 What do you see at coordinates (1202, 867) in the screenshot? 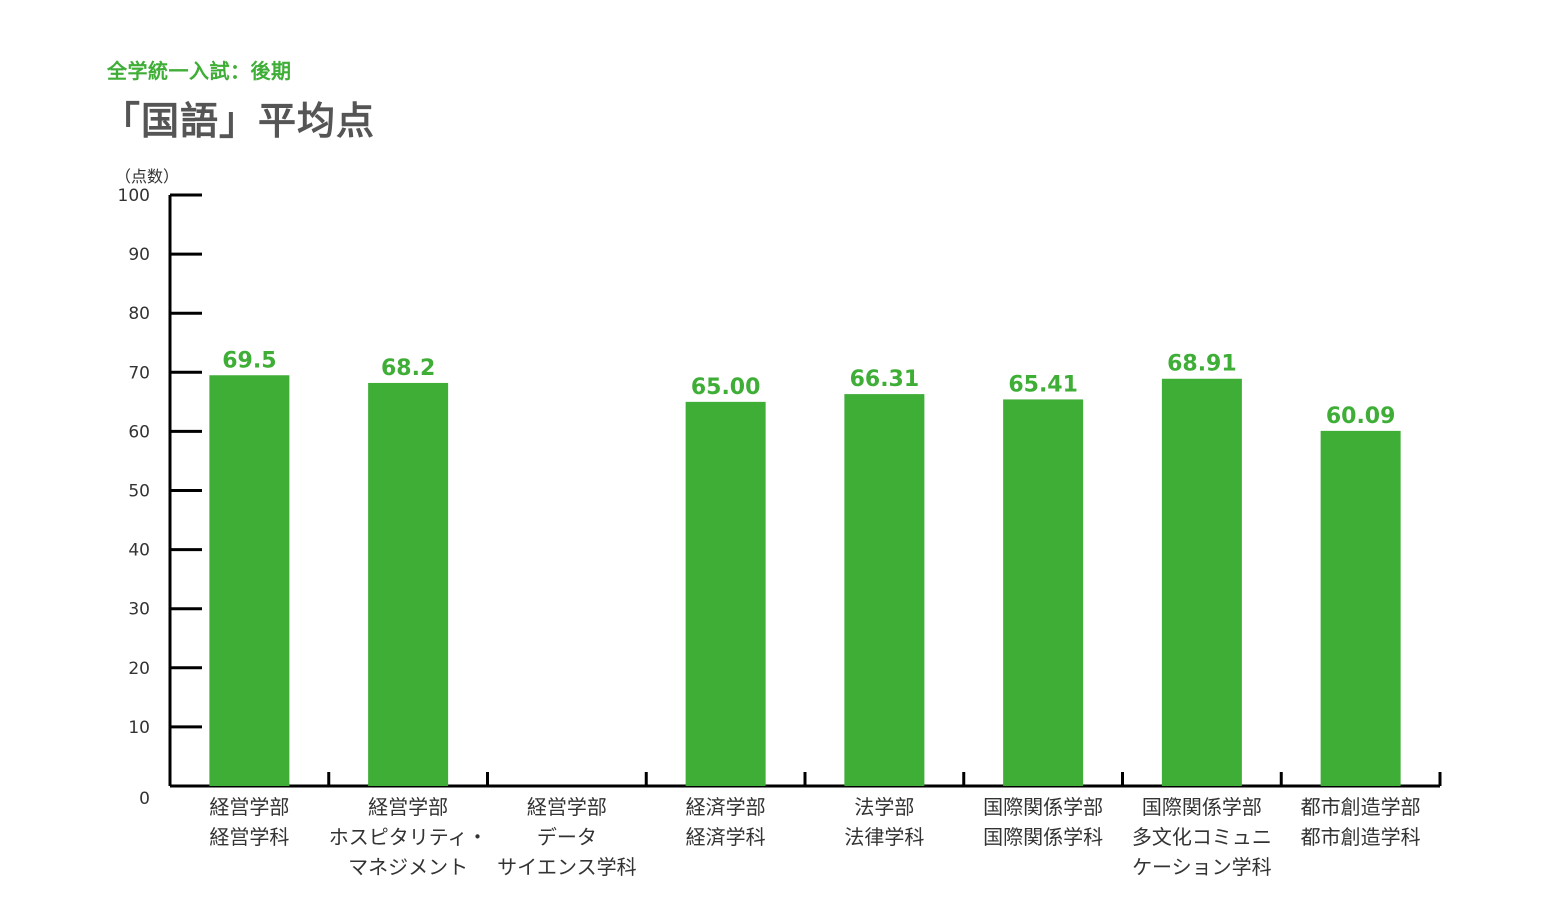
I see `x-category-label: ケーション学科` at bounding box center [1202, 867].